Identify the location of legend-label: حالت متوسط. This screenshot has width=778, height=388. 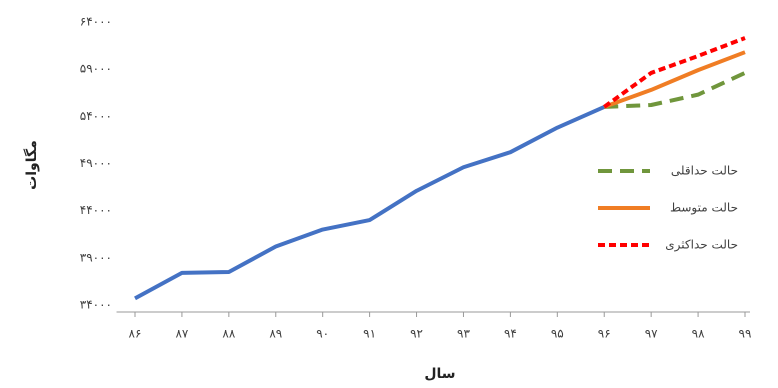
(704, 208).